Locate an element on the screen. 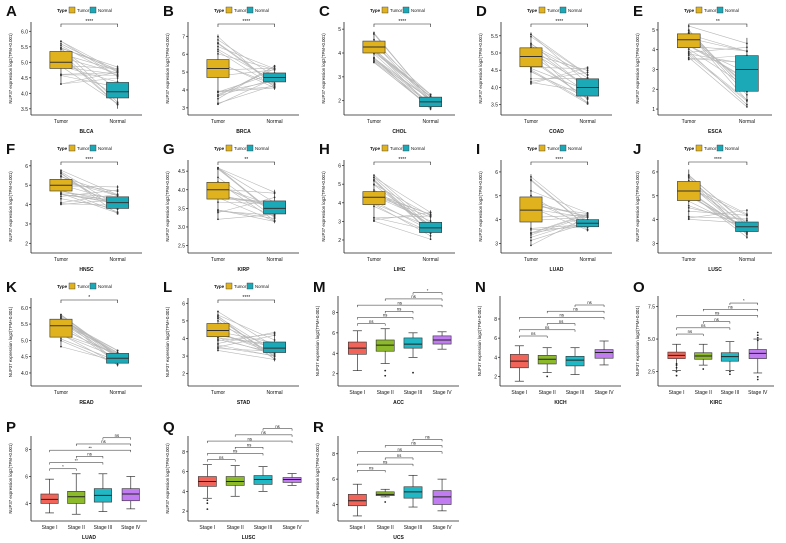  legend-swatch-tumor is located at coordinates (72, 286).